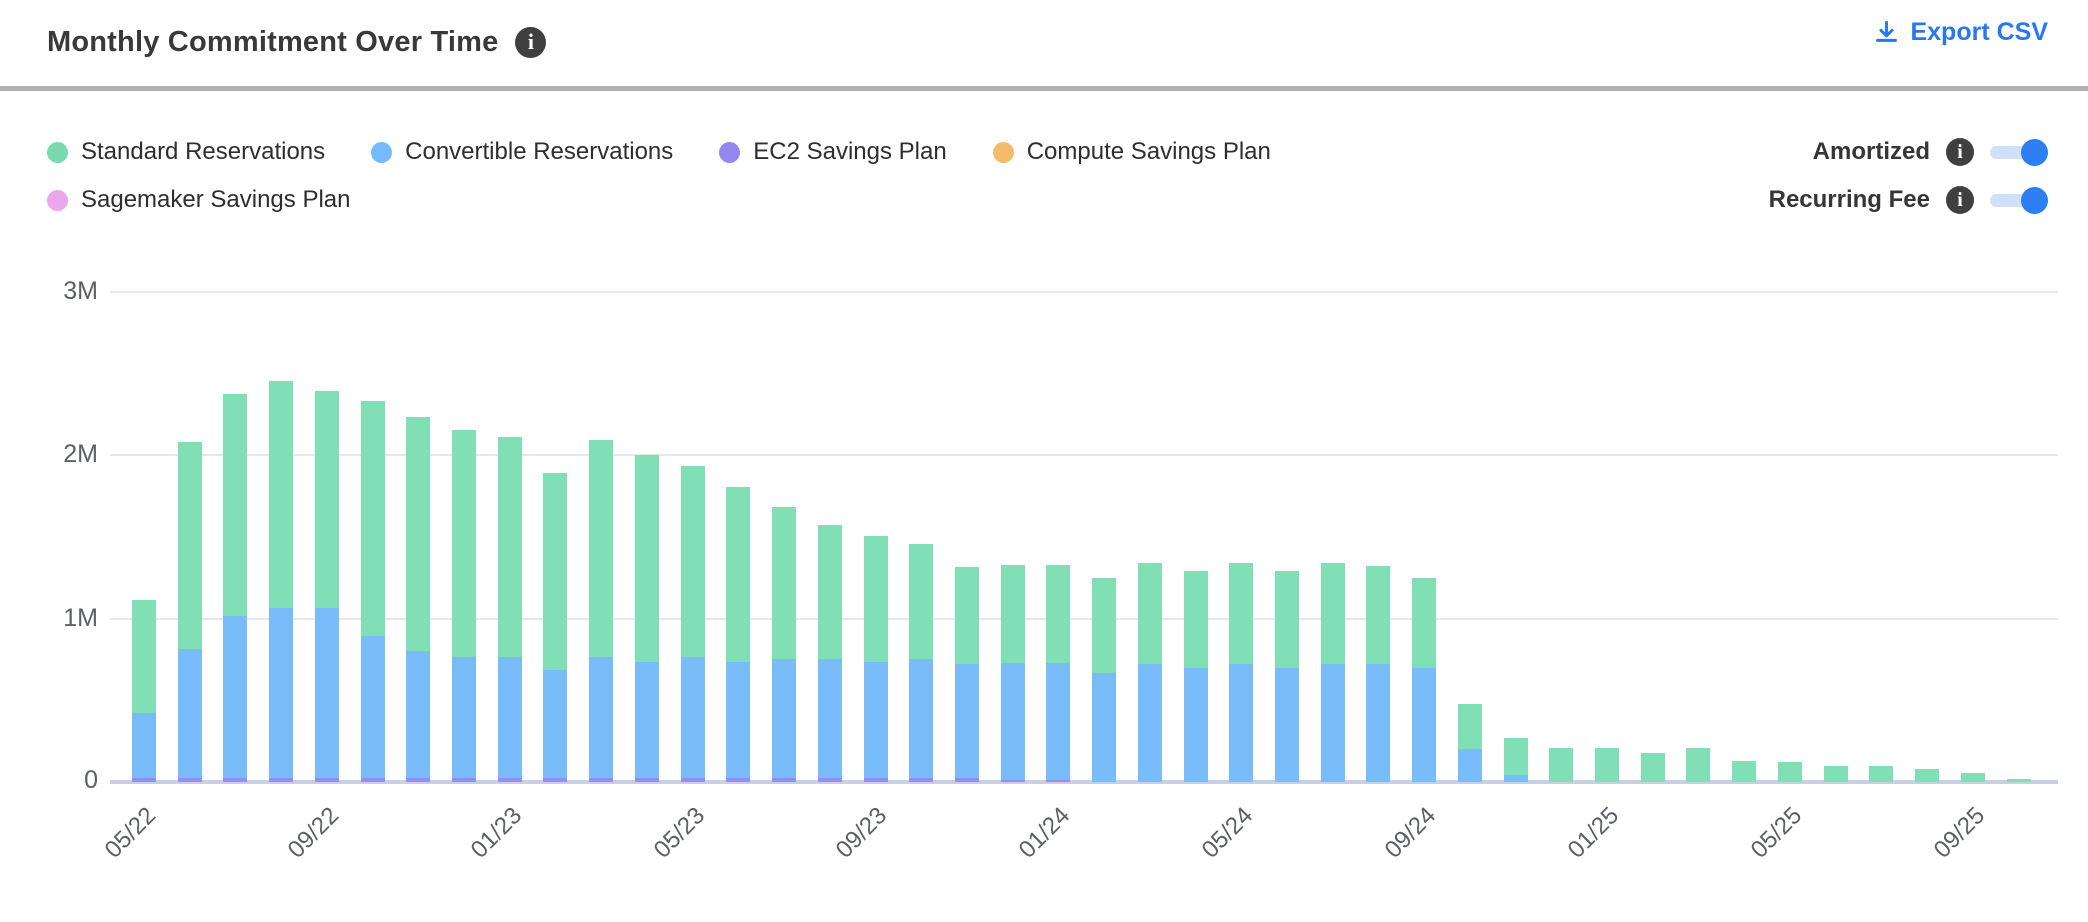  Describe the element at coordinates (833, 152) in the screenshot. I see `legend-item-ec2-savings-plan: EC2 Savings Plan` at that location.